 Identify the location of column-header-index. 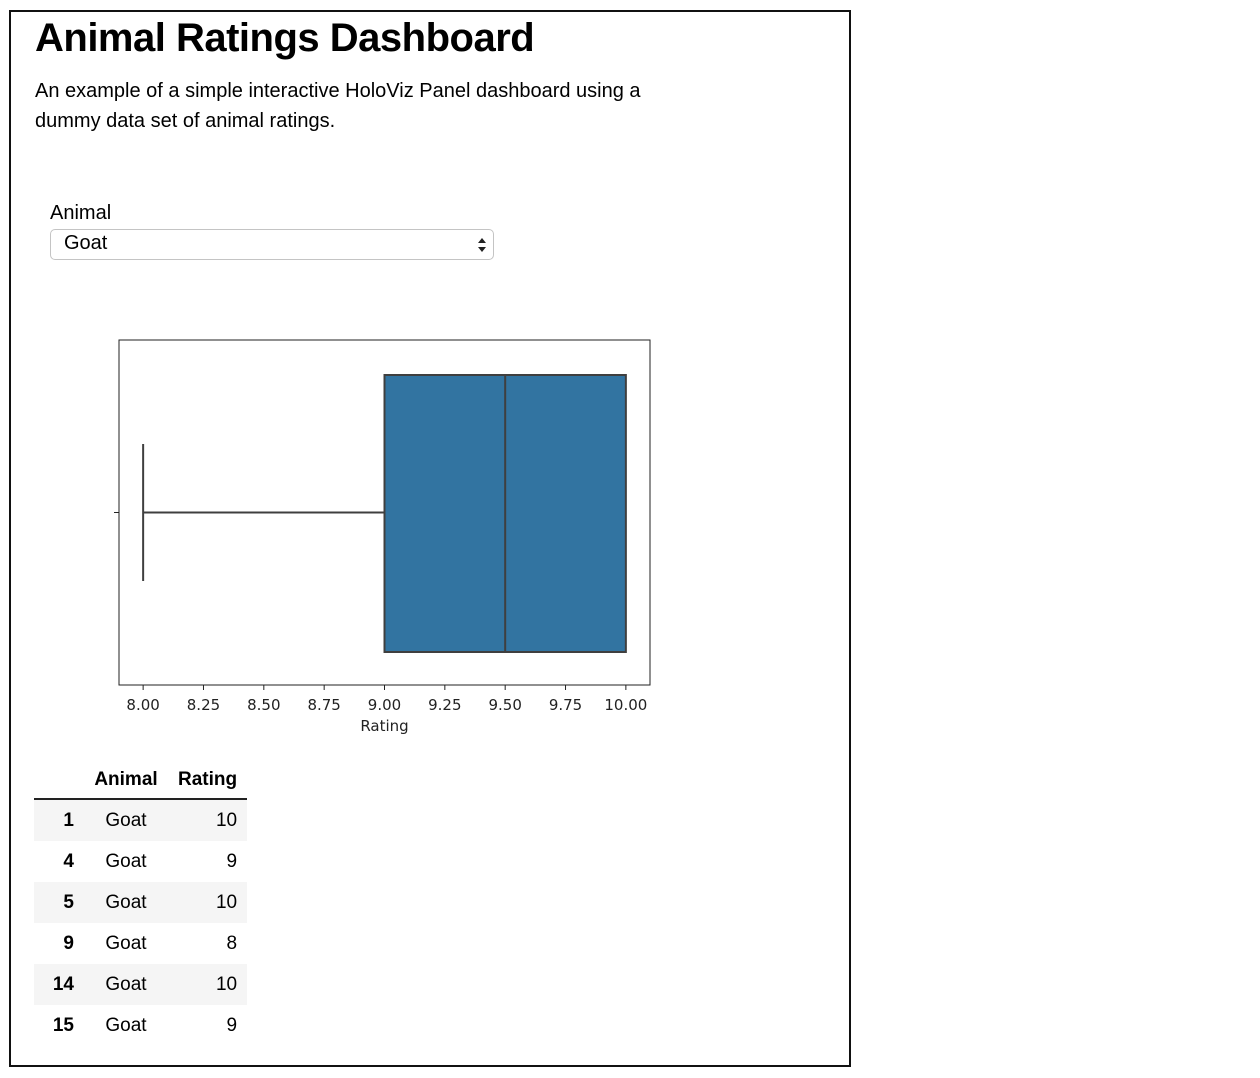
(59, 781).